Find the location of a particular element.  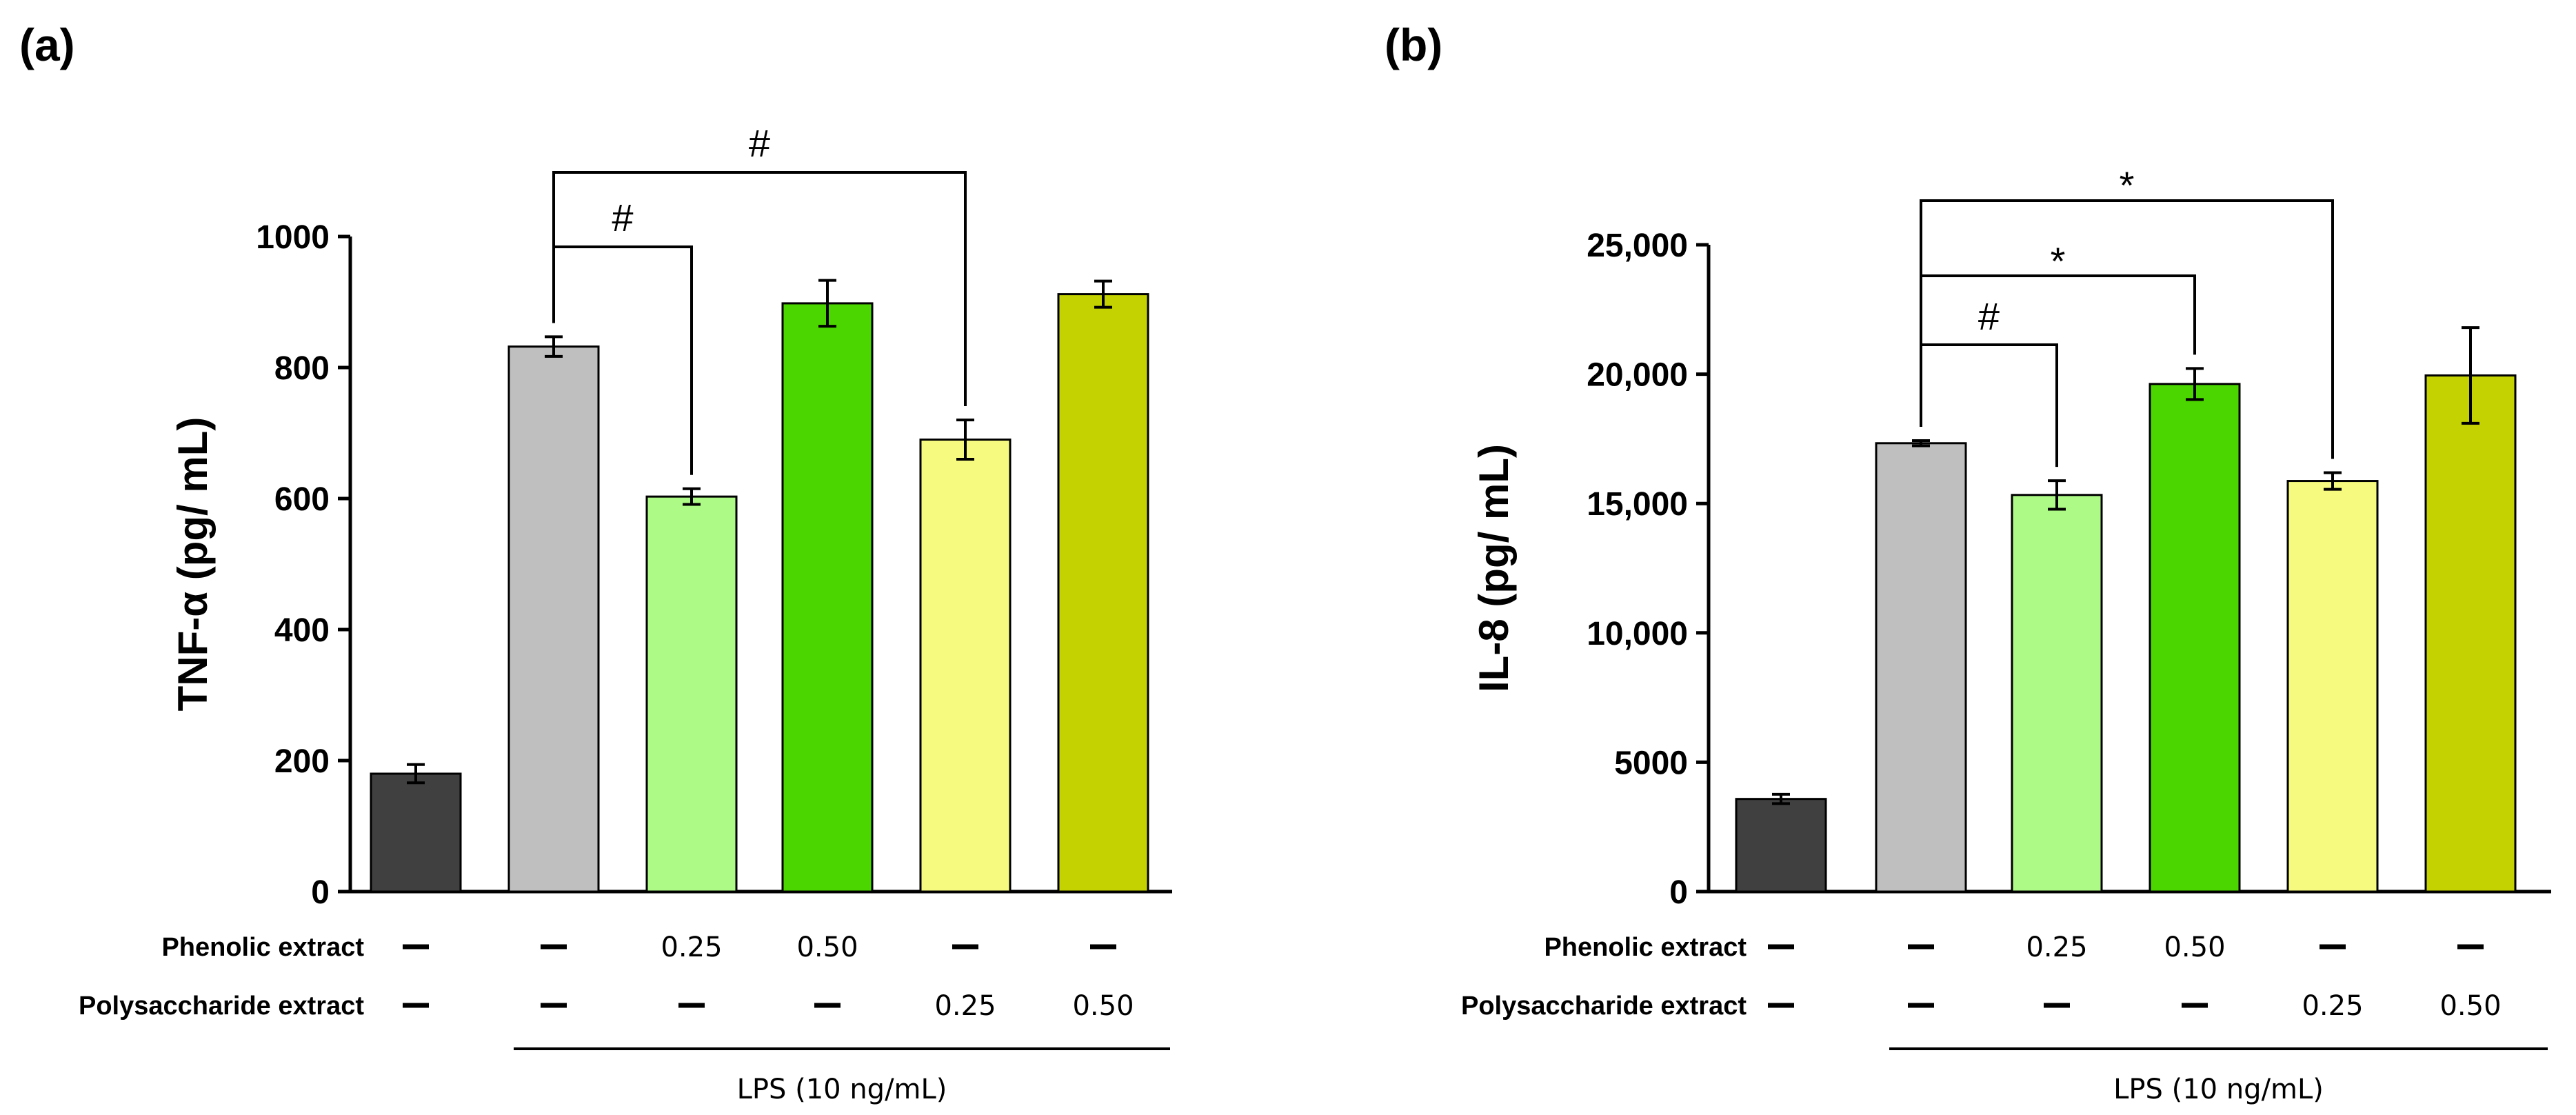

y-tick-label: 20,000 is located at coordinates (1637, 375).